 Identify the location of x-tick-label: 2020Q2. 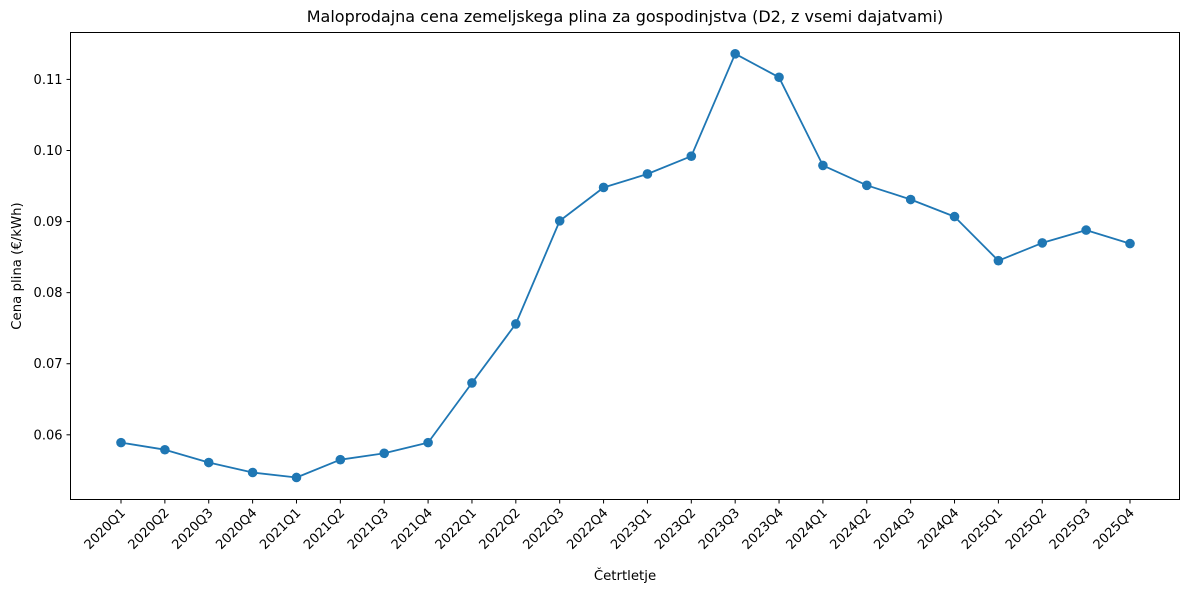
(149, 529).